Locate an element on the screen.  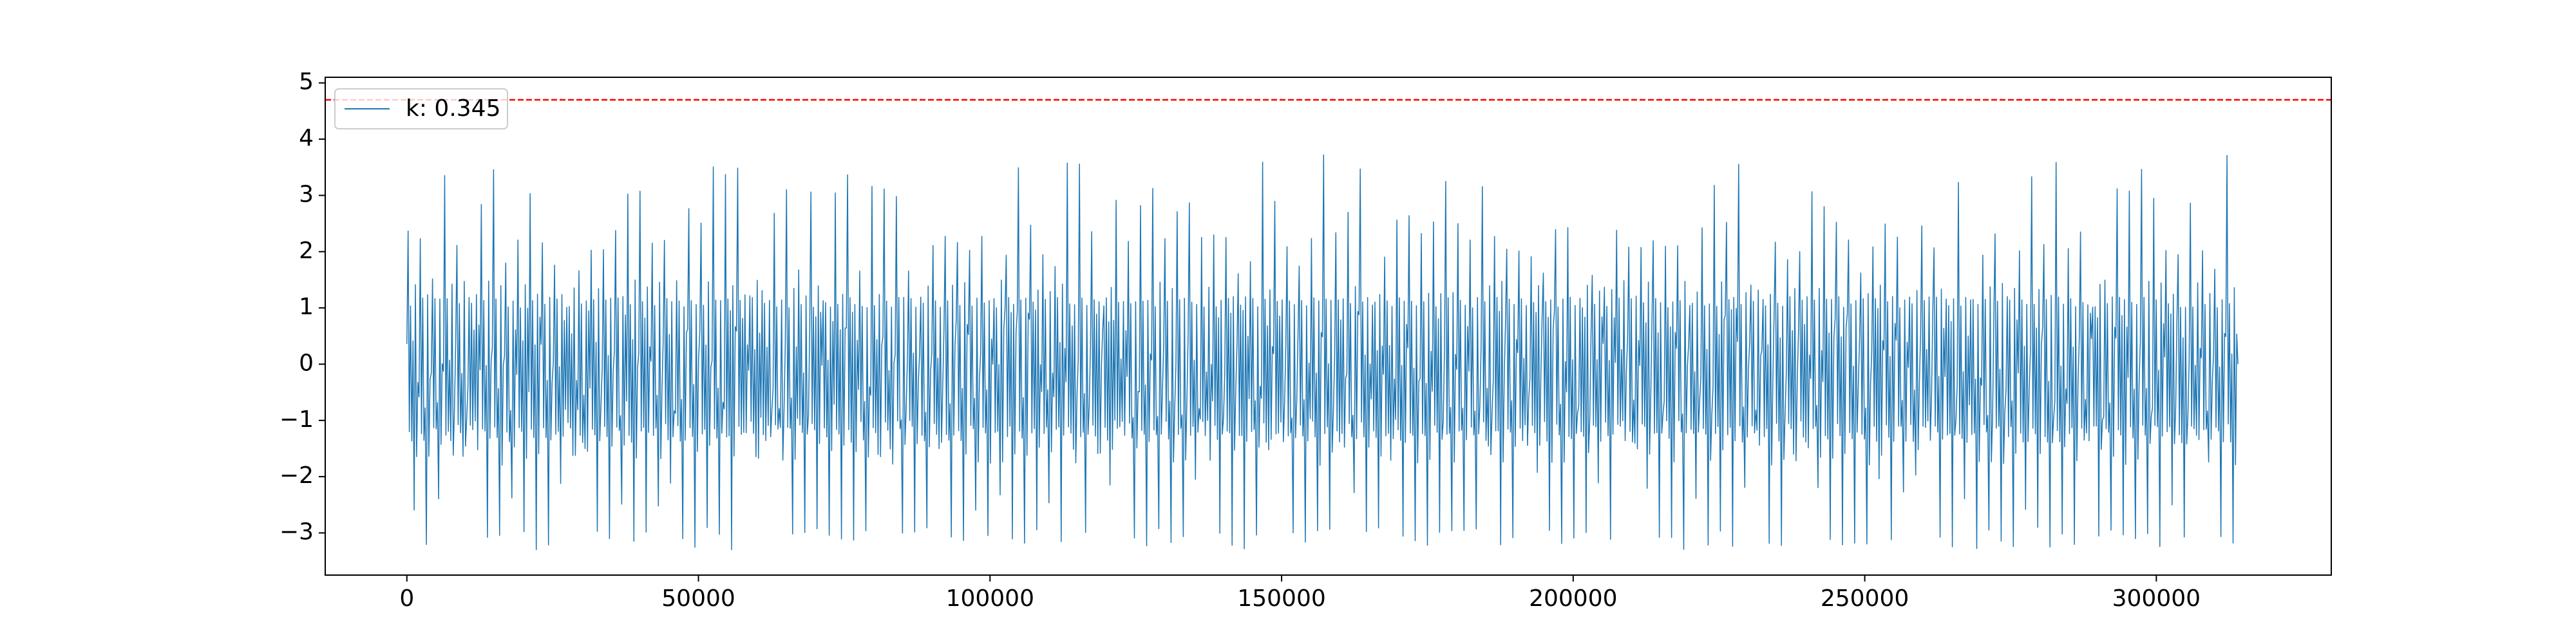
y-axis: −3 −2 −1 0 1 2 3 4 5 is located at coordinates (302, 307).